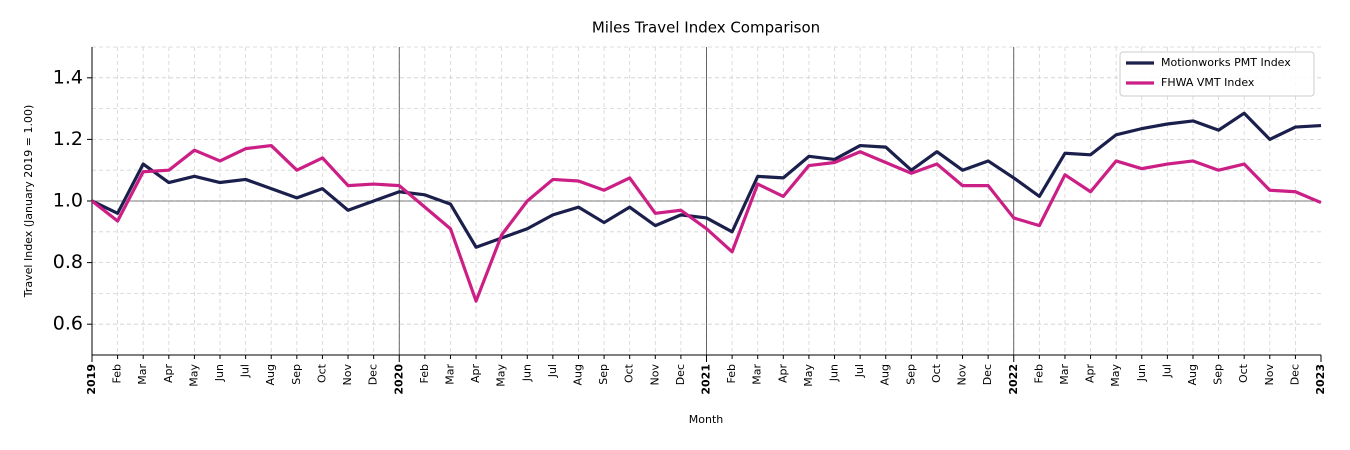  Describe the element at coordinates (1013, 379) in the screenshot. I see `x-tick-label: 2022` at that location.